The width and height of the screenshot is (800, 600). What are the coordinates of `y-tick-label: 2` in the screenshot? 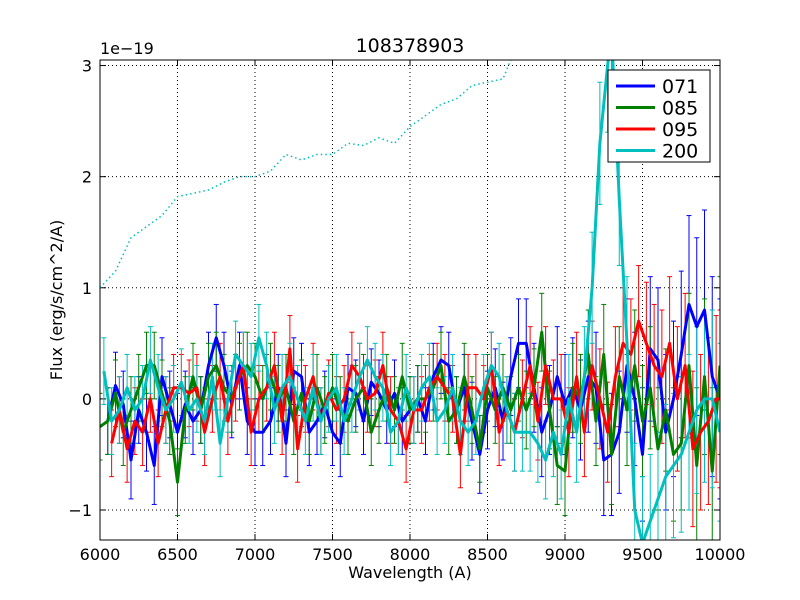 It's located at (87, 177).